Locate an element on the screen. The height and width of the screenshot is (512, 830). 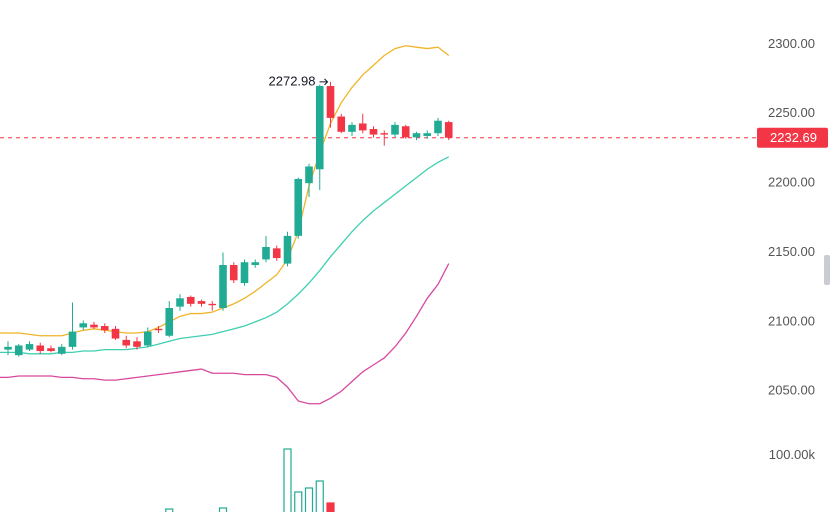
price-tag is located at coordinates (792, 137).